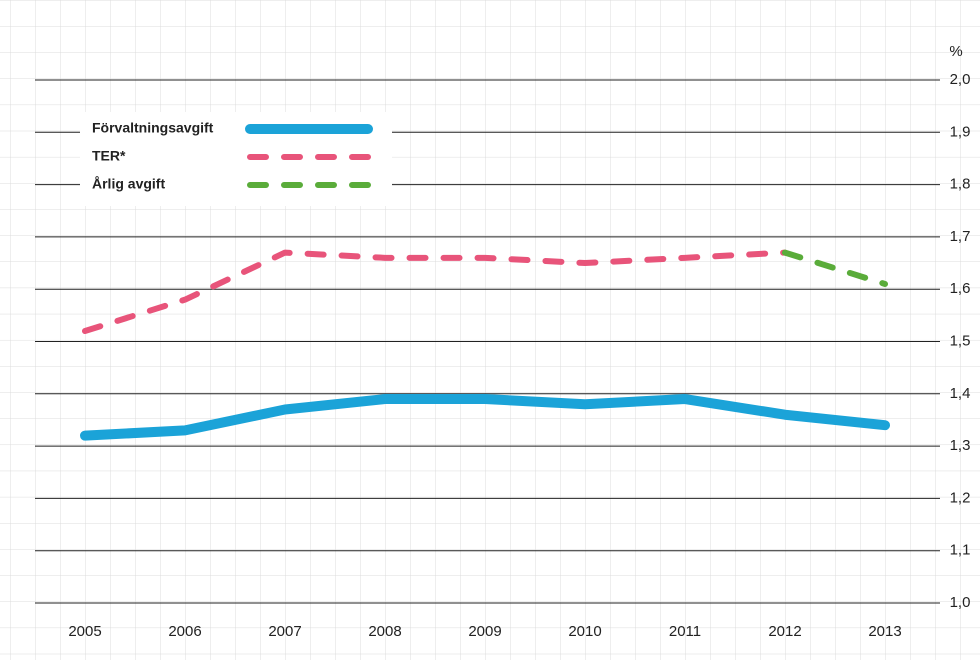 Image resolution: width=980 pixels, height=660 pixels. What do you see at coordinates (960, 288) in the screenshot?
I see `y-tick-label: 1,6` at bounding box center [960, 288].